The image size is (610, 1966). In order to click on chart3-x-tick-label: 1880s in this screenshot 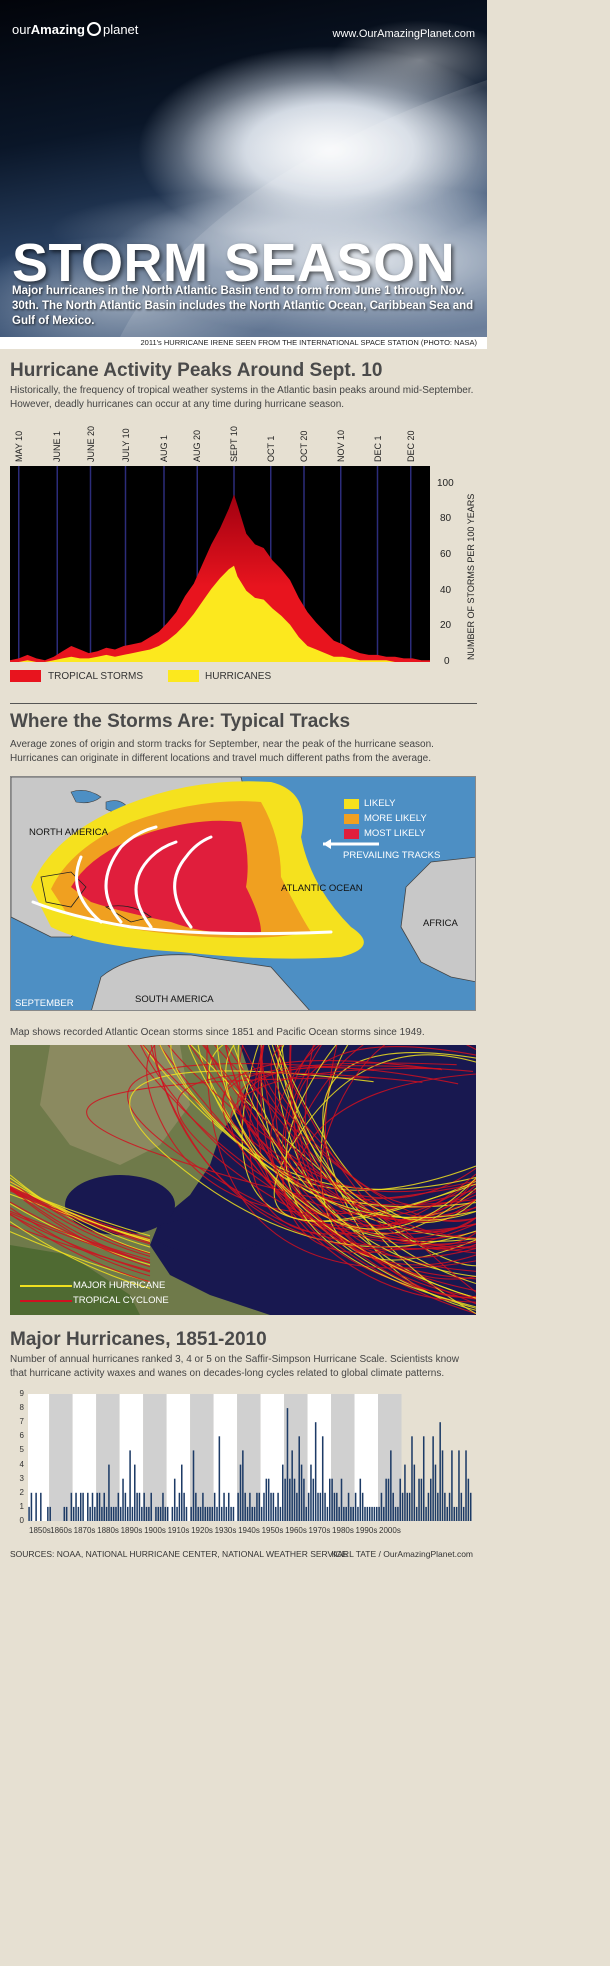, I will do `click(108, 1530)`.